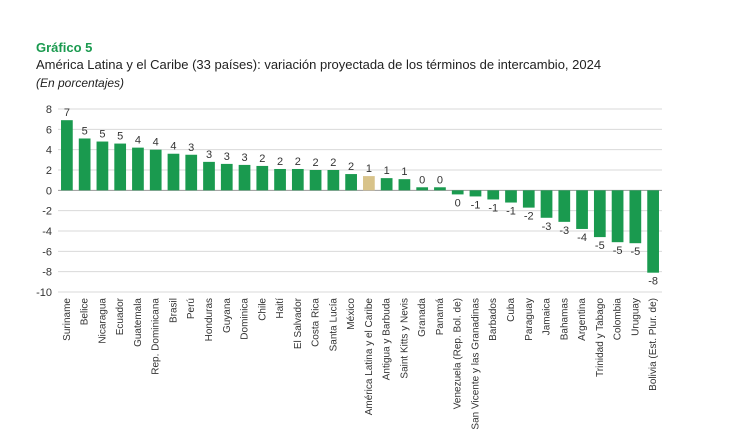  What do you see at coordinates (600, 337) in the screenshot?
I see `x-tick-label: Trinidad y Tabago` at bounding box center [600, 337].